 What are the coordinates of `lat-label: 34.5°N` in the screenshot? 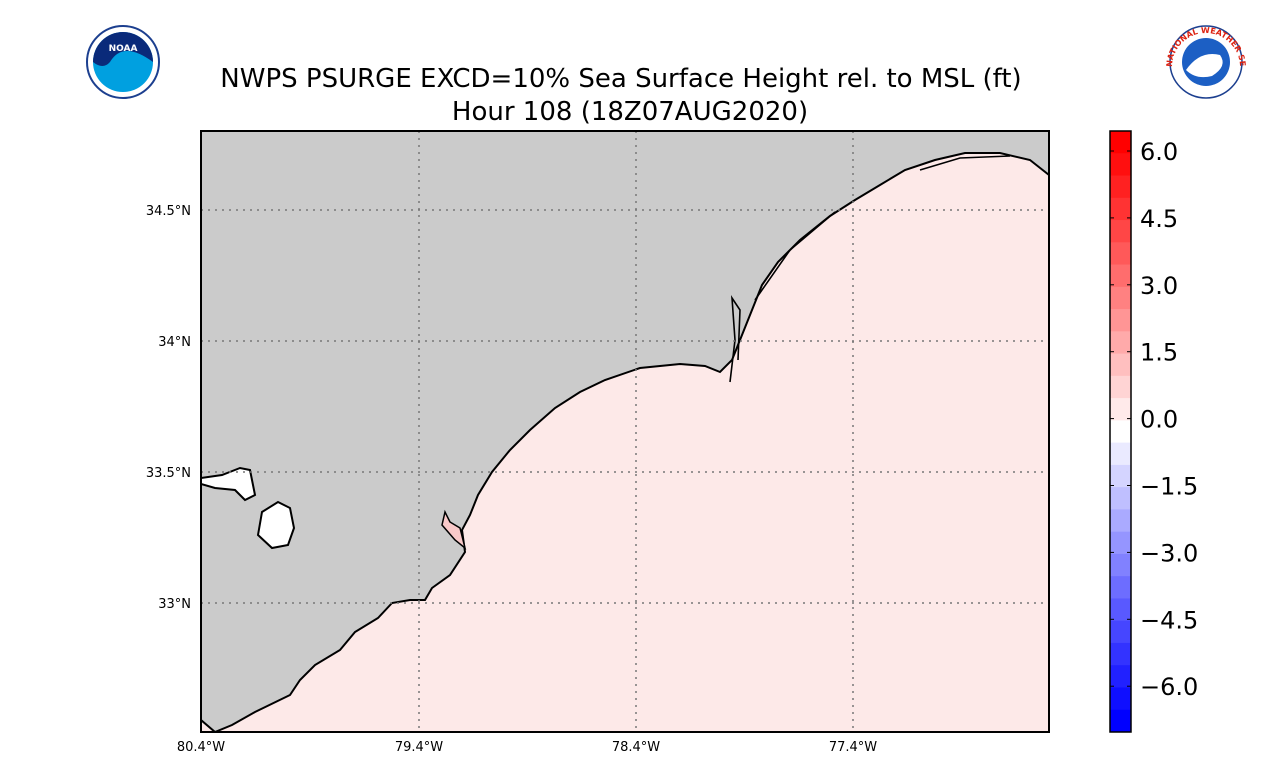 It's located at (168, 211).